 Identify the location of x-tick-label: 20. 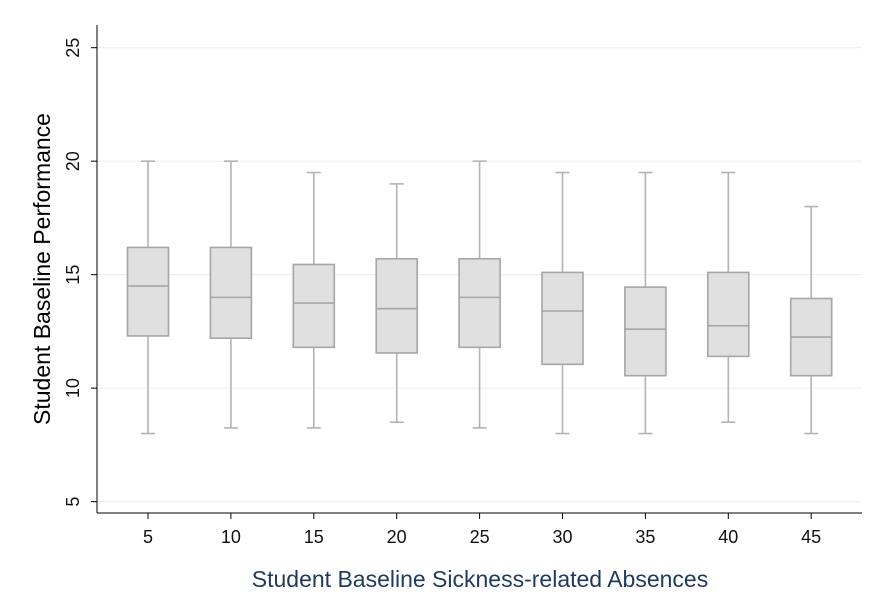
(397, 537).